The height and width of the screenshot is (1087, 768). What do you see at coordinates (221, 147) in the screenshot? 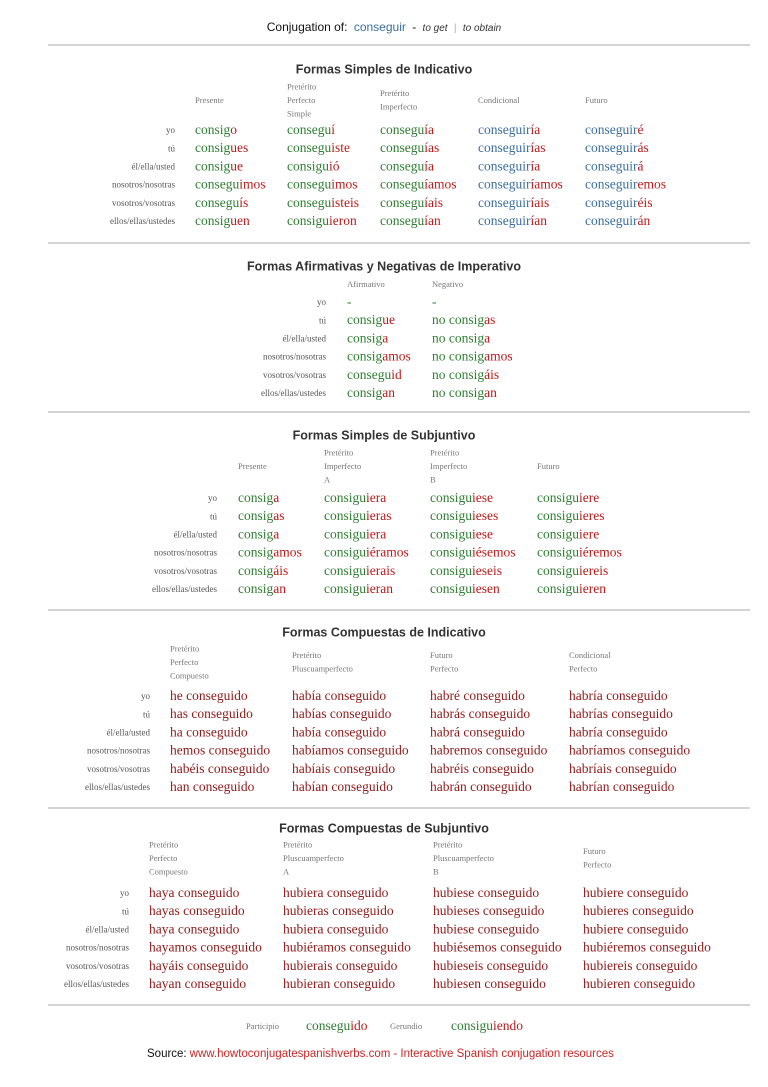
I see `verb-form: consigues` at bounding box center [221, 147].